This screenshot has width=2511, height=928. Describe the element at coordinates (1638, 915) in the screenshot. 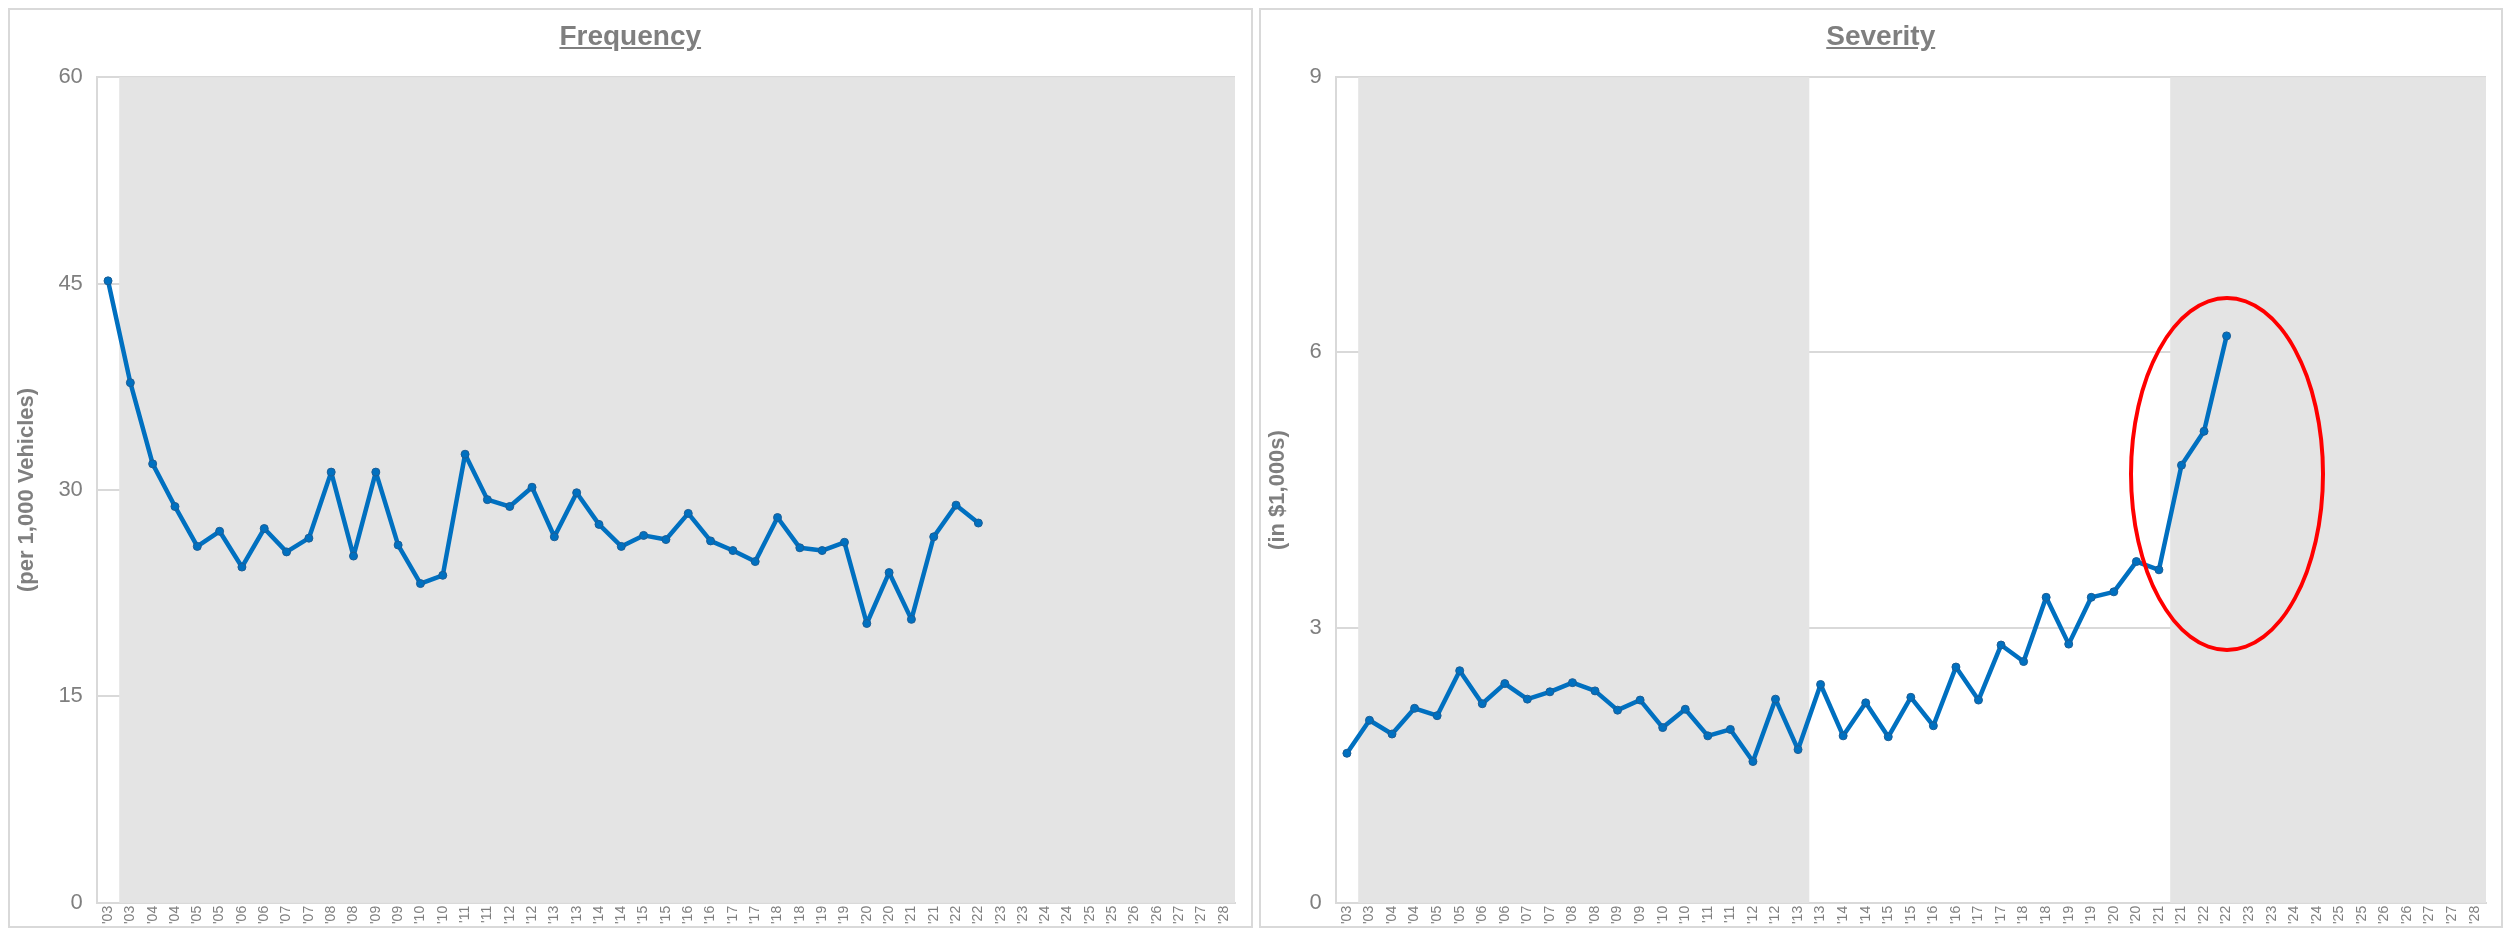

I see `x-tick-label: '09` at that location.